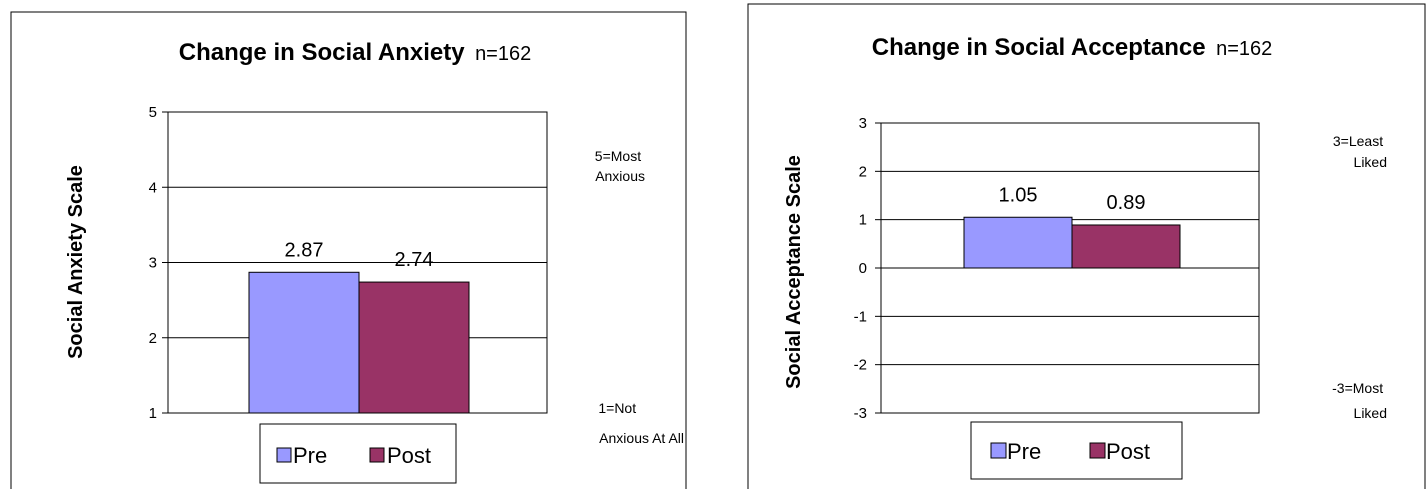 Image resolution: width=1426 pixels, height=489 pixels. What do you see at coordinates (794, 272) in the screenshot?
I see `chart-2-ylabel: Social Acceptance Scale` at bounding box center [794, 272].